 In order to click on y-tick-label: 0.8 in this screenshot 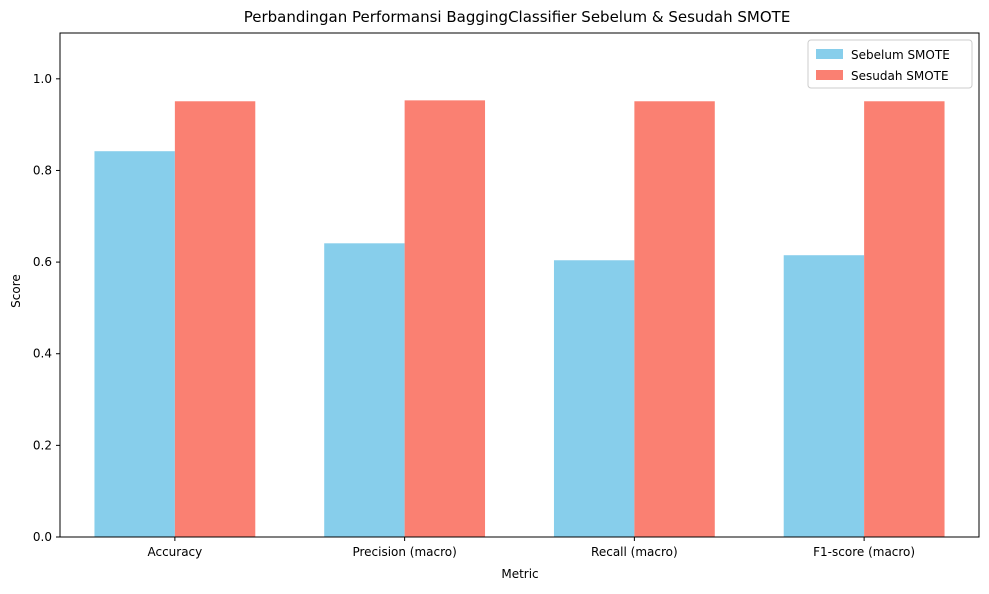, I will do `click(42, 170)`.